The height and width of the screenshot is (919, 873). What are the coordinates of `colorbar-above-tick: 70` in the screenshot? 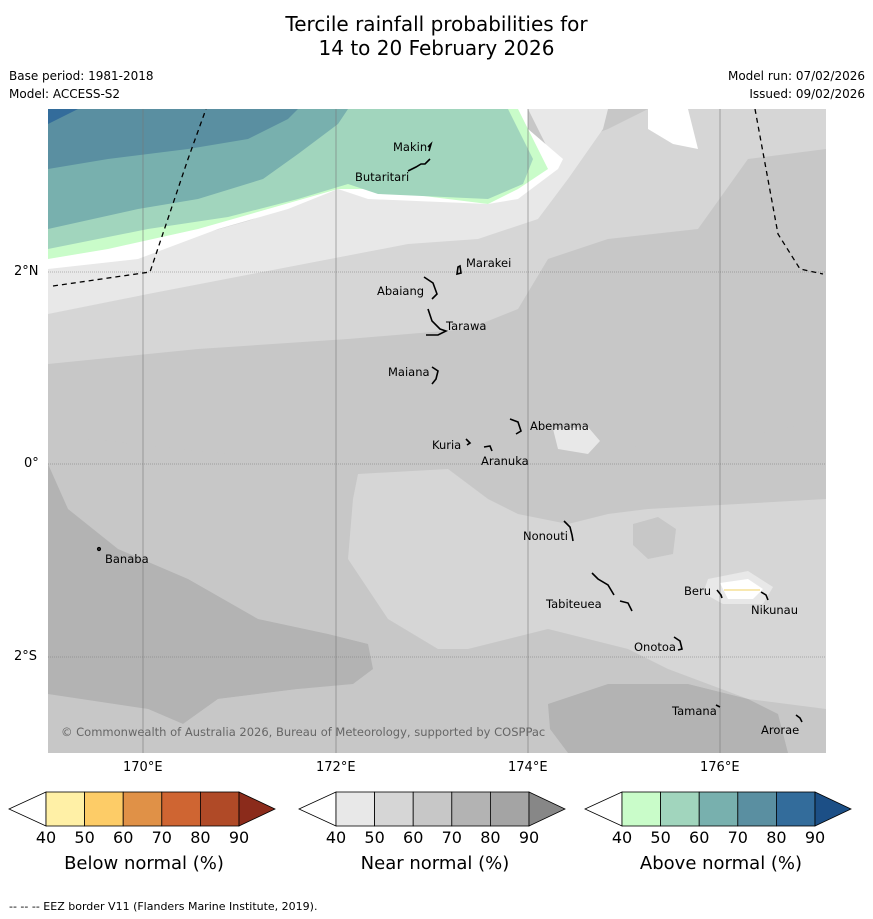 It's located at (737, 837).